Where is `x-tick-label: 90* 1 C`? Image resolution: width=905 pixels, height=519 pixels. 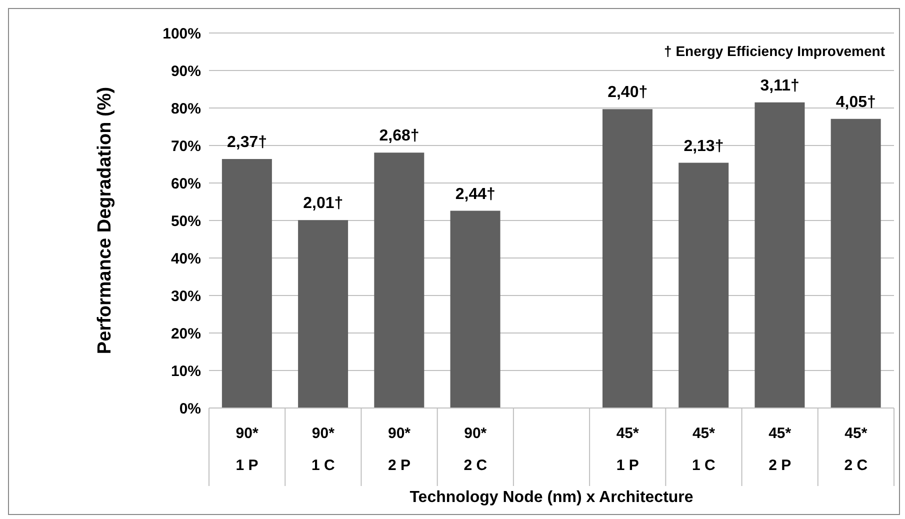
x-tick-label: 90* 1 C is located at coordinates (323, 449).